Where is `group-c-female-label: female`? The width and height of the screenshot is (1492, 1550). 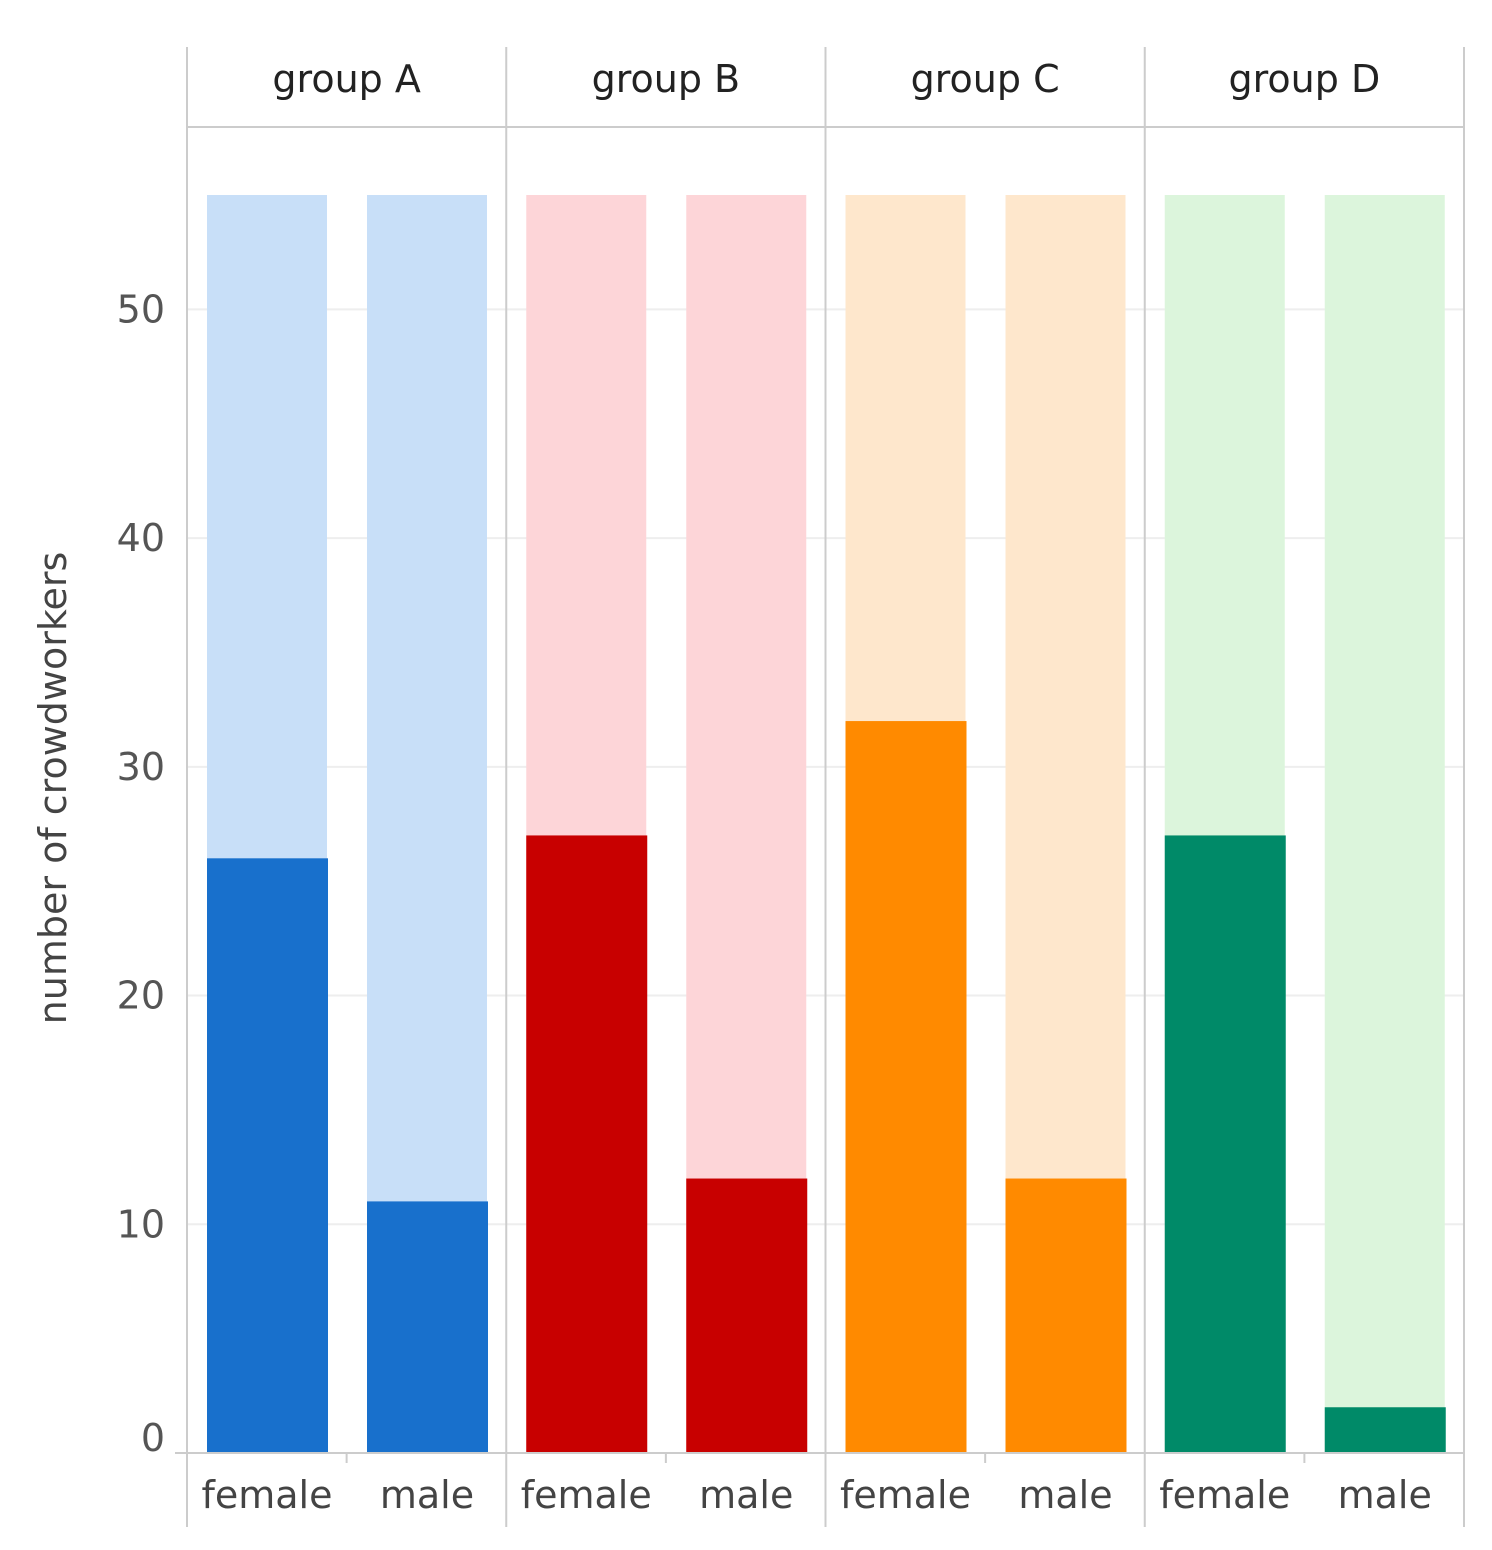 group-c-female-label: female is located at coordinates (905, 1495).